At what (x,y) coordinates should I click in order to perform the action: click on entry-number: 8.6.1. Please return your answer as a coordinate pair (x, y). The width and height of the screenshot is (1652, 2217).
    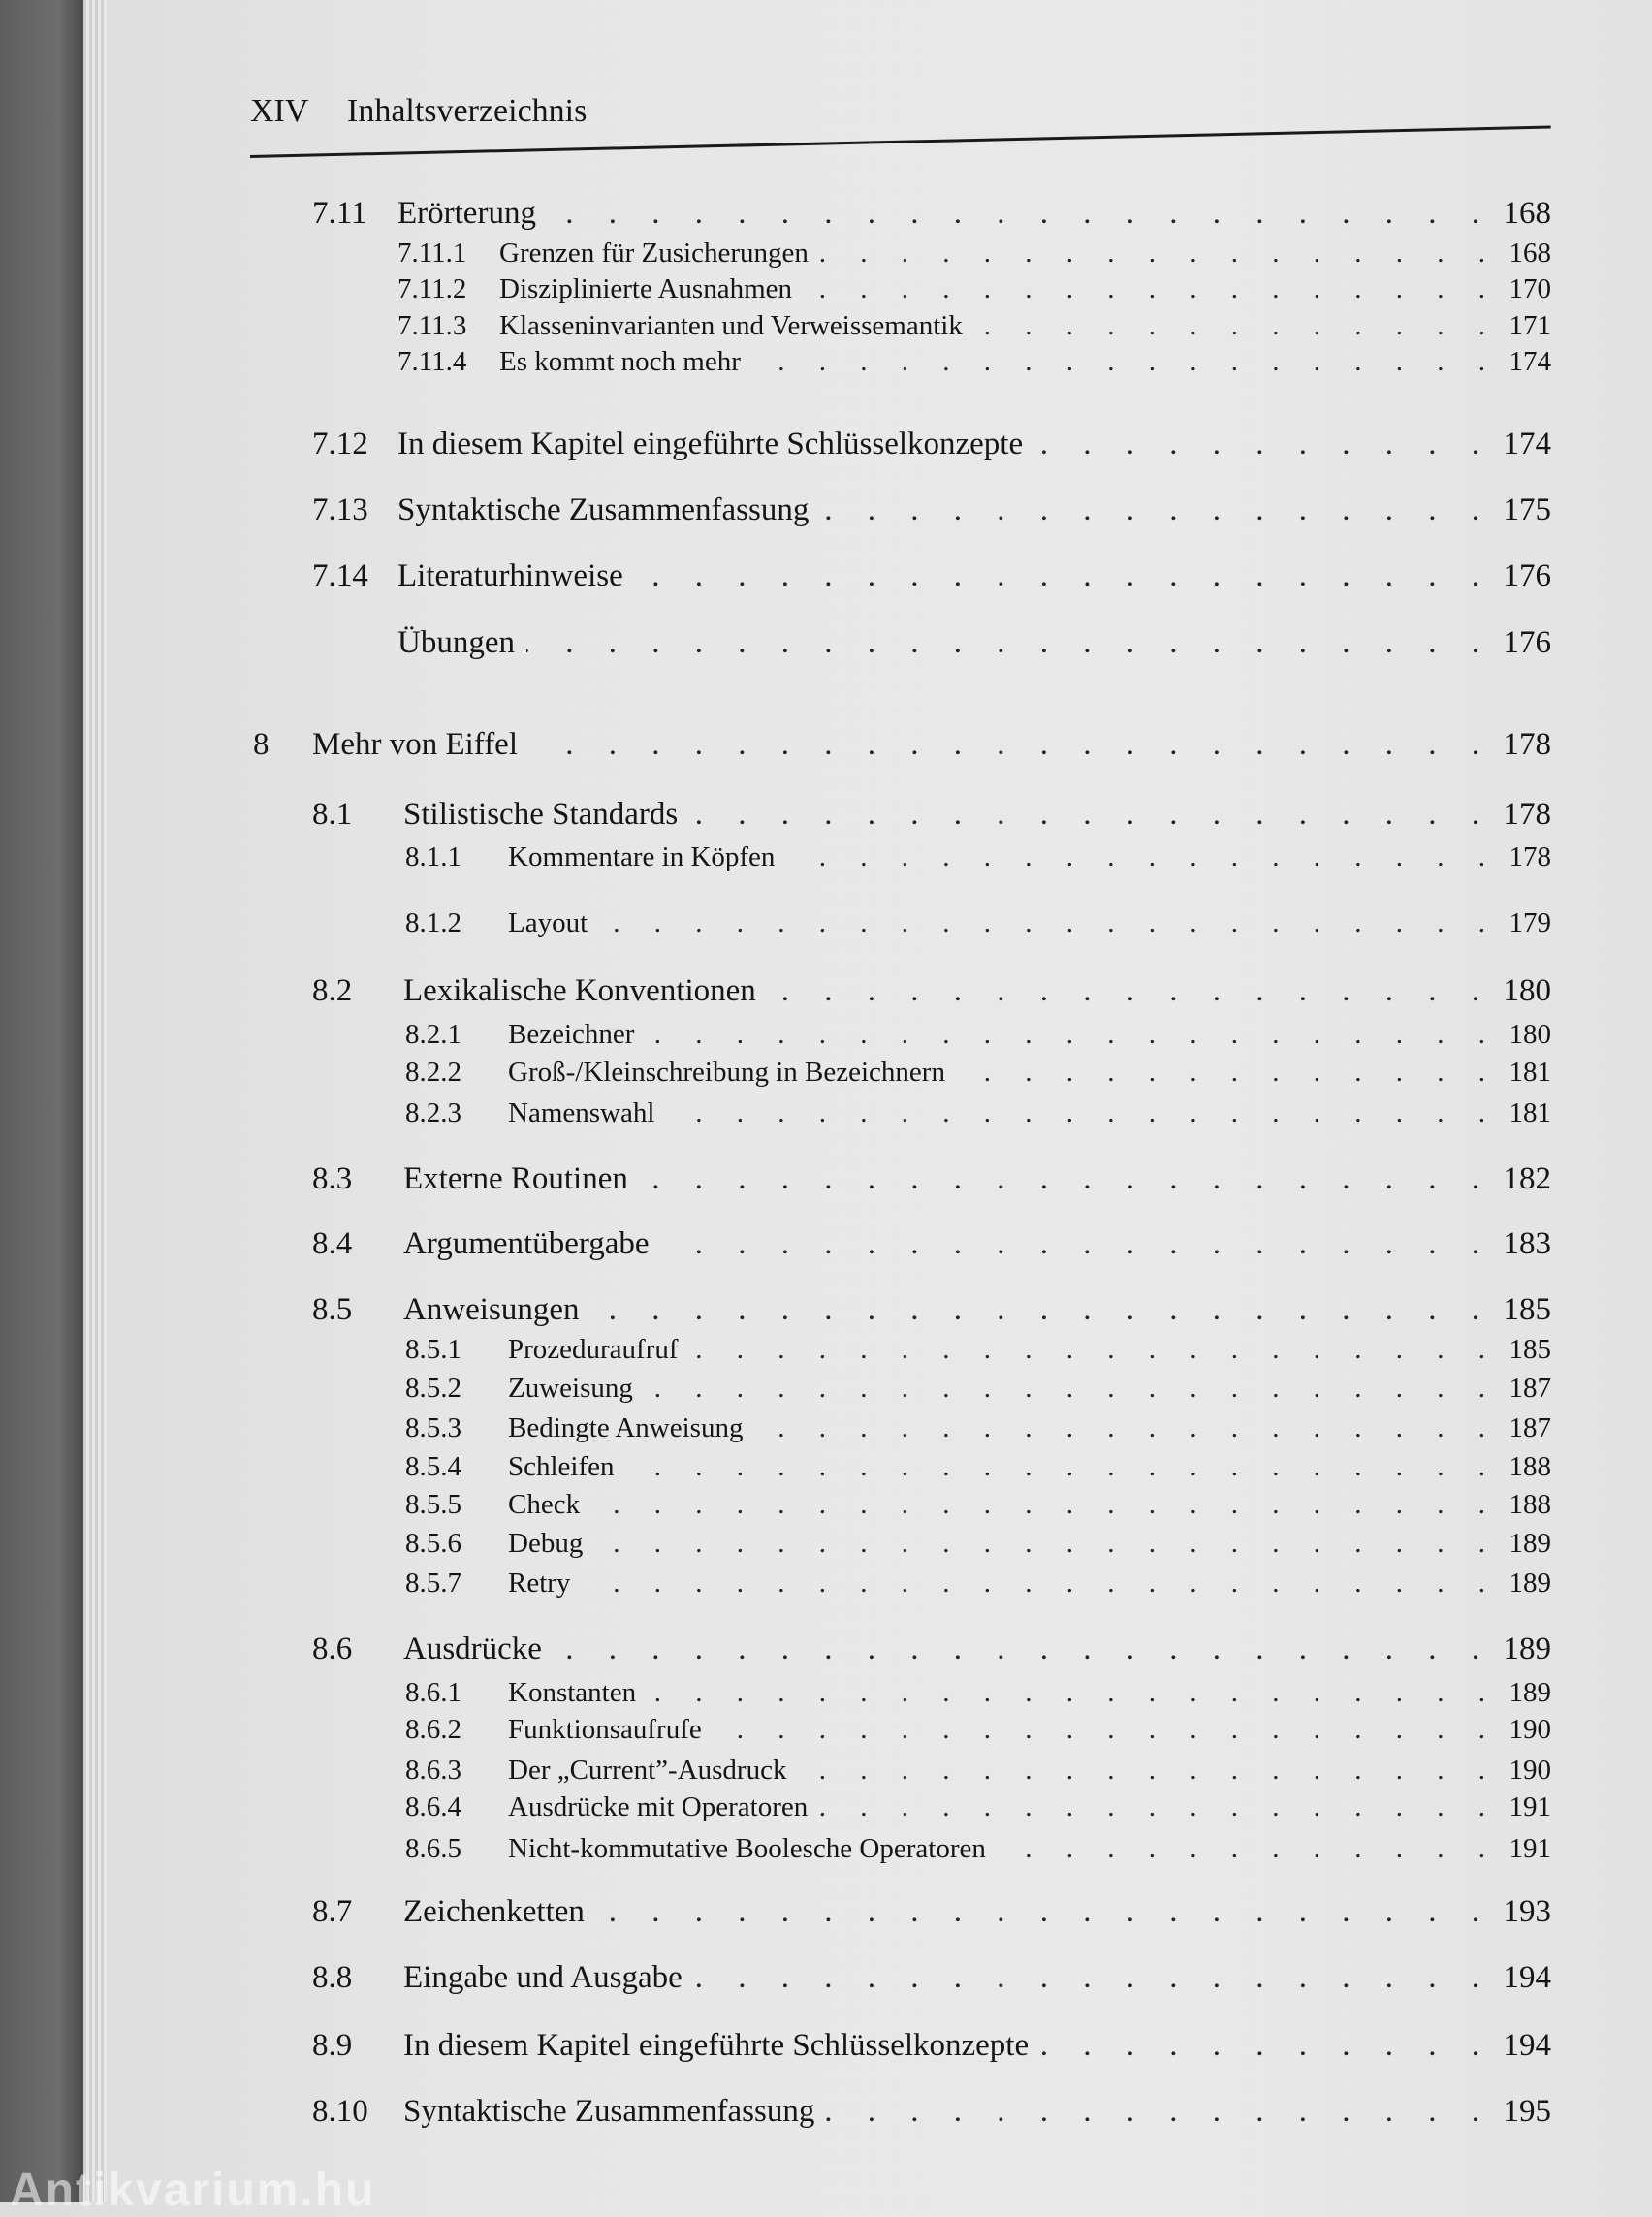
    Looking at the image, I should click on (433, 1692).